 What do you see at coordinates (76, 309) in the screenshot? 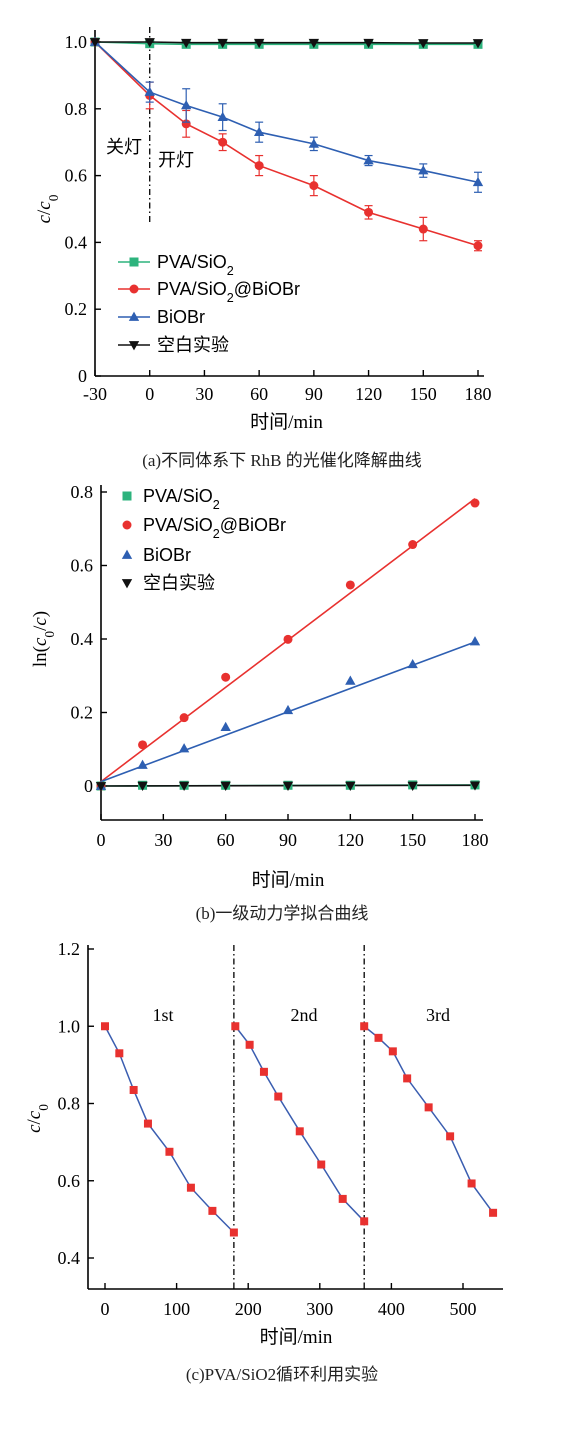
I see `chart-a-y-tick-label: 0.2` at bounding box center [76, 309].